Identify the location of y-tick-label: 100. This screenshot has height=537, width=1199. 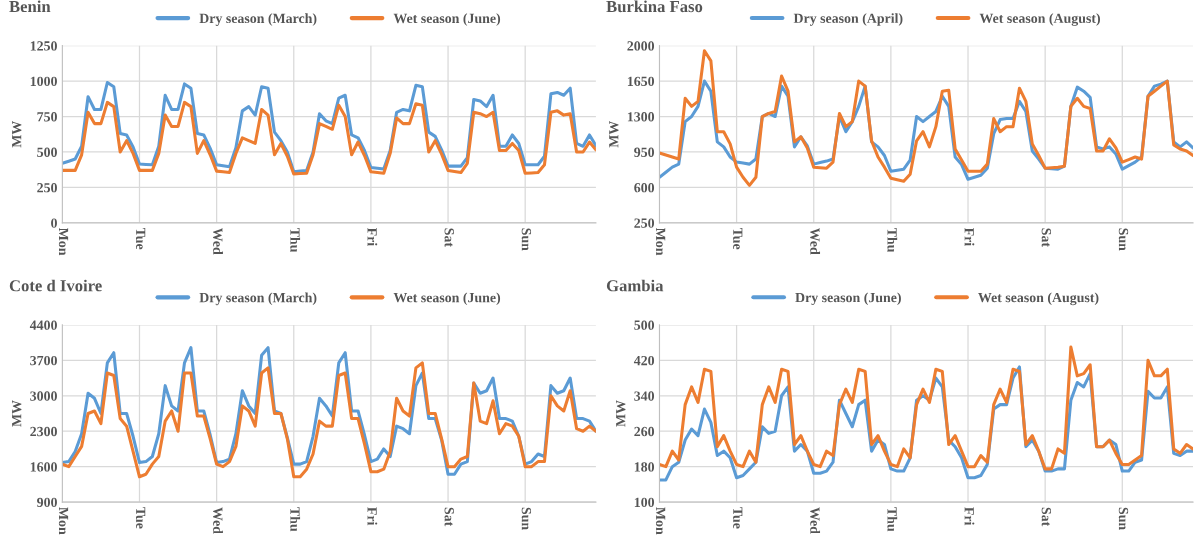
(644, 502).